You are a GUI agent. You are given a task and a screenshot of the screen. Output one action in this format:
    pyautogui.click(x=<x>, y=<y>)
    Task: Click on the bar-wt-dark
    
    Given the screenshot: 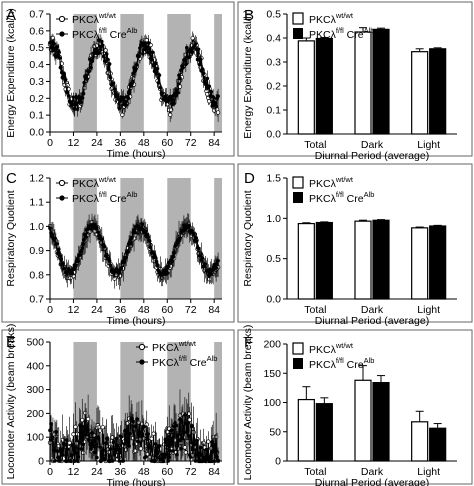 What is the action you would take?
    pyautogui.click(x=363, y=83)
    